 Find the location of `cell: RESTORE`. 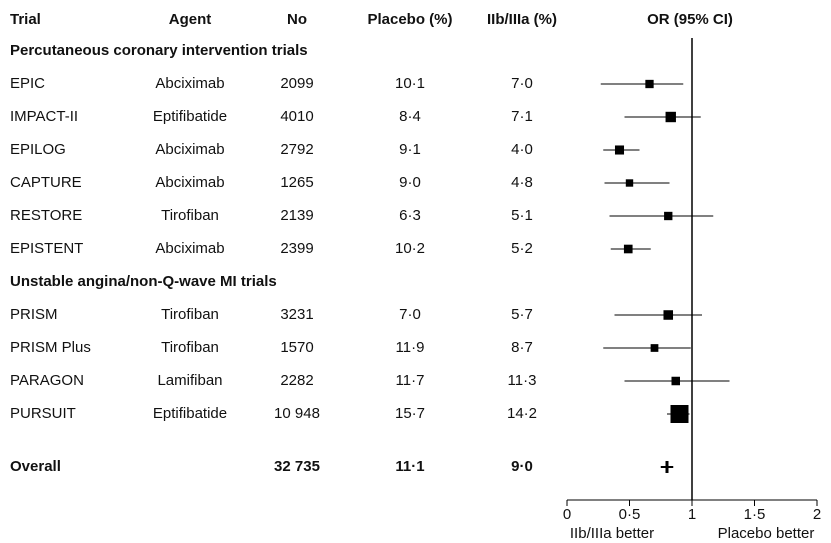

cell: RESTORE is located at coordinates (46, 215).